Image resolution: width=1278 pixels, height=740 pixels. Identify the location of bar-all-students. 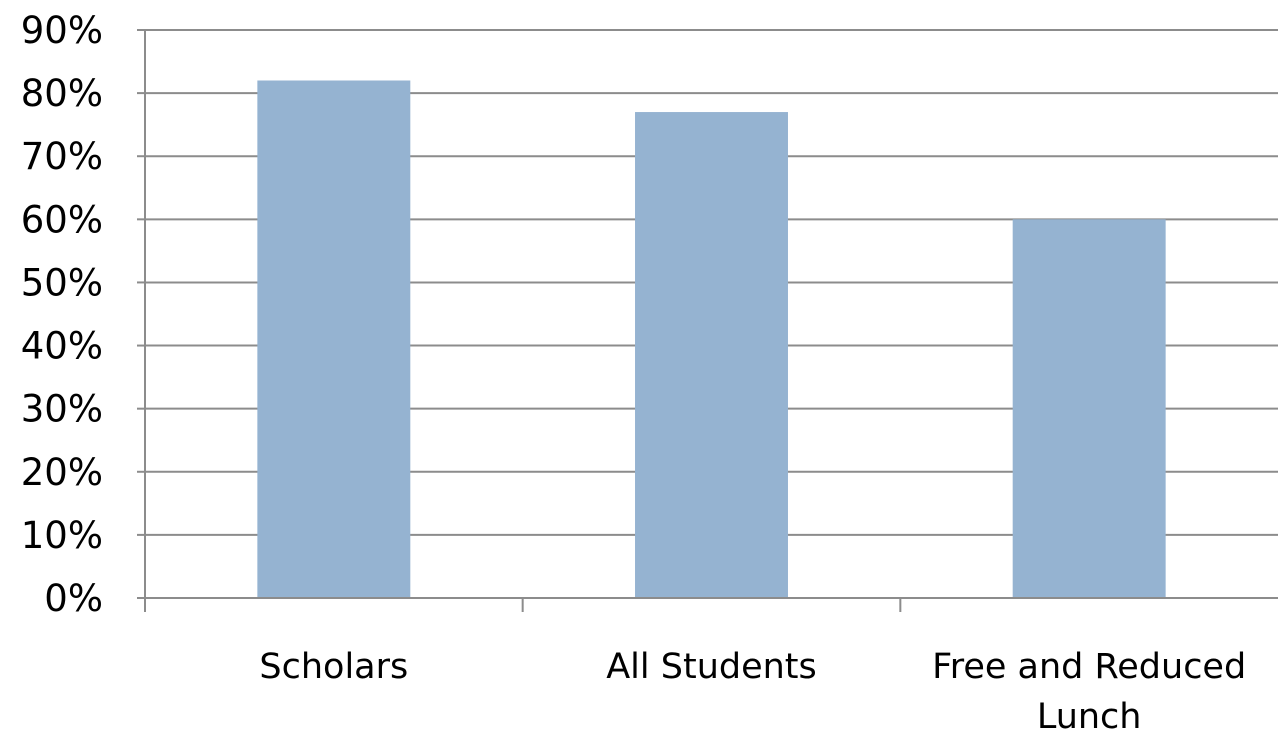
(711, 355).